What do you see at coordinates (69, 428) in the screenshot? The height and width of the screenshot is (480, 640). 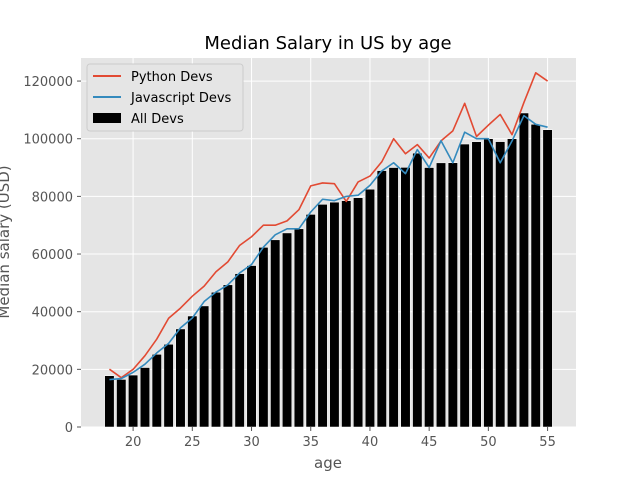 I see `y-tick-label: 0` at bounding box center [69, 428].